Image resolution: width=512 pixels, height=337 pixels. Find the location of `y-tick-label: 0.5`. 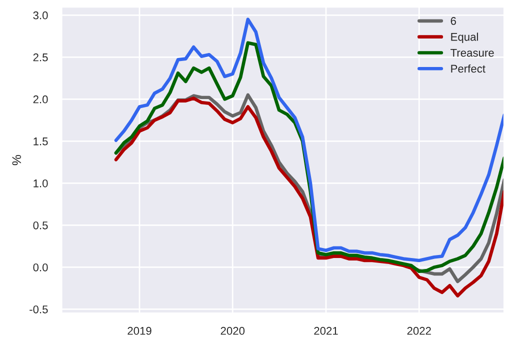

y-tick-label: 0.5 is located at coordinates (40, 225).